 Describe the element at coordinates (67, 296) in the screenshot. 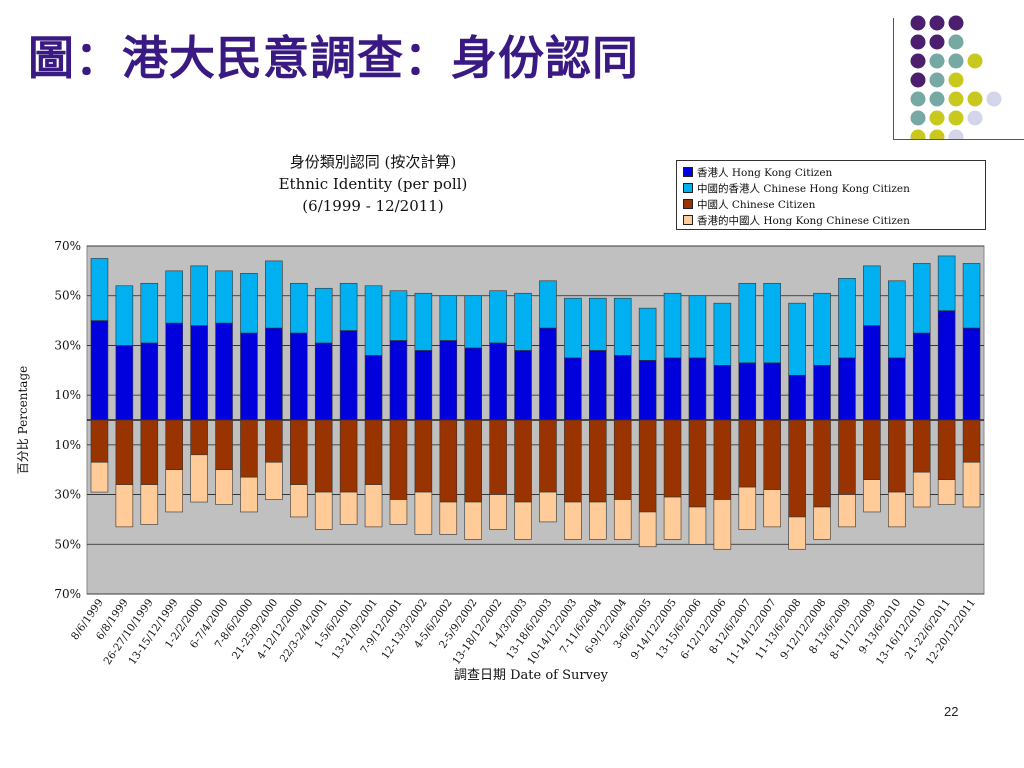

I see `y-tick-label: 50%` at that location.